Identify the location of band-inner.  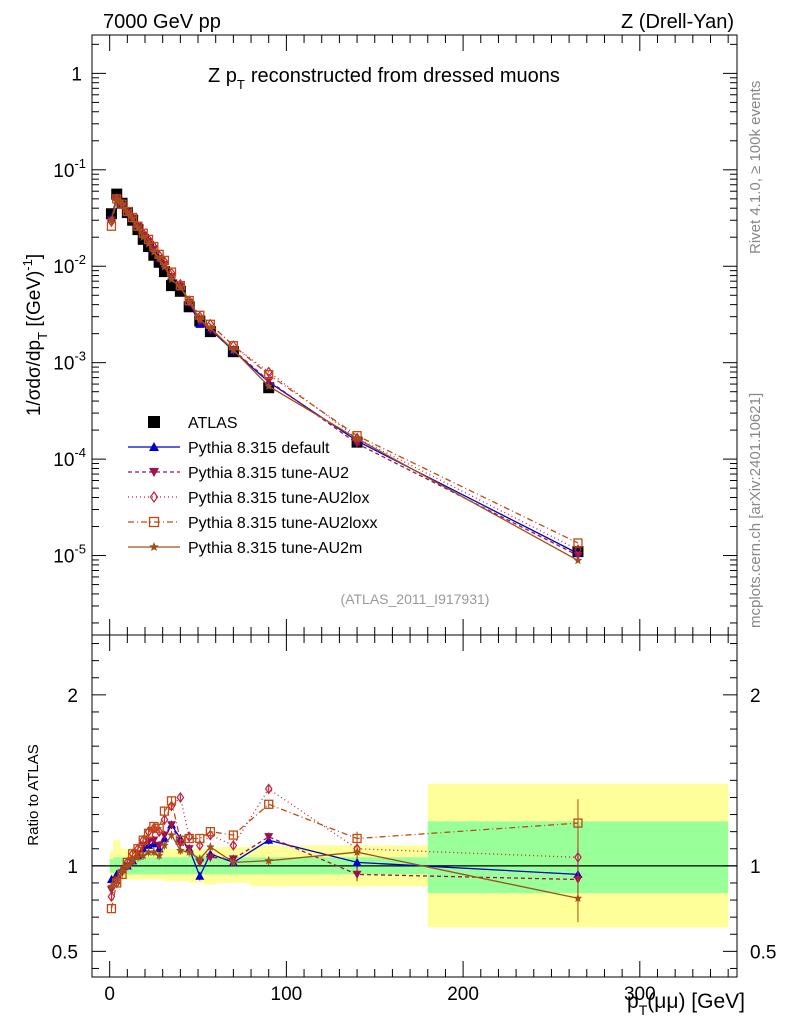
(209, 865).